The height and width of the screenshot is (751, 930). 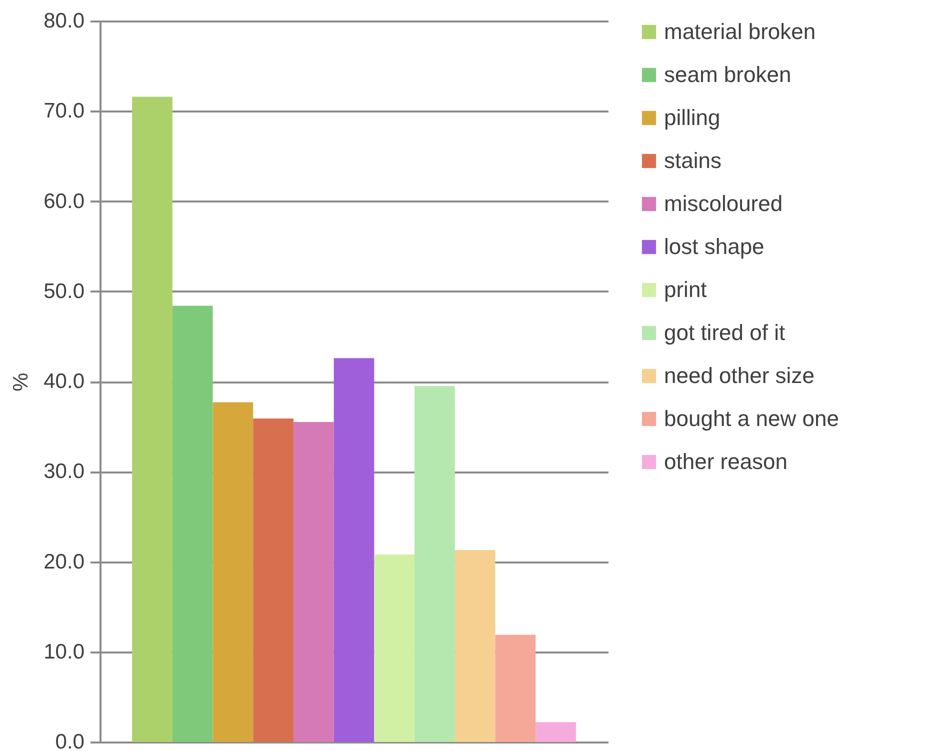 I want to click on legend-label: pilling, so click(x=692, y=117).